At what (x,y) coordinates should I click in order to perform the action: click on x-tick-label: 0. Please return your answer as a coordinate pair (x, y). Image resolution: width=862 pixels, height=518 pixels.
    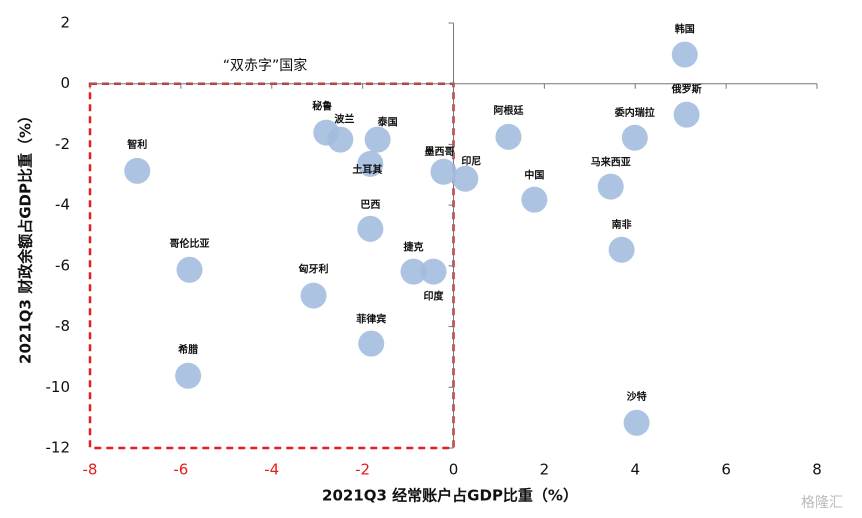
    Looking at the image, I should click on (454, 470).